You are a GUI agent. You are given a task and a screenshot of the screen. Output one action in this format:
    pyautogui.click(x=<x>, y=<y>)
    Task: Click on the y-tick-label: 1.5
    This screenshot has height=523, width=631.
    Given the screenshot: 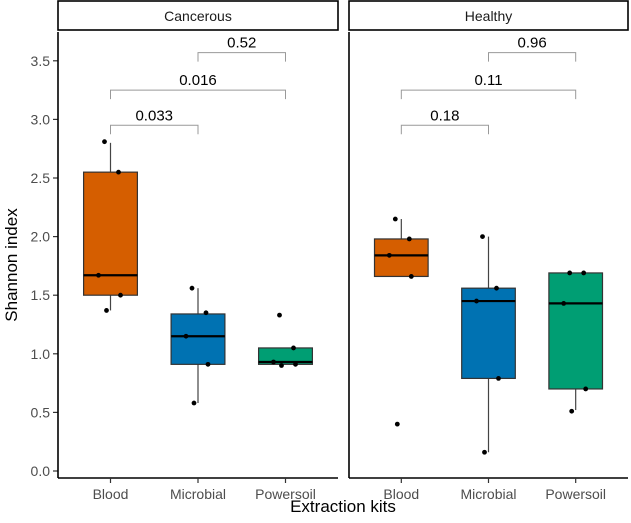 What is the action you would take?
    pyautogui.click(x=41, y=295)
    